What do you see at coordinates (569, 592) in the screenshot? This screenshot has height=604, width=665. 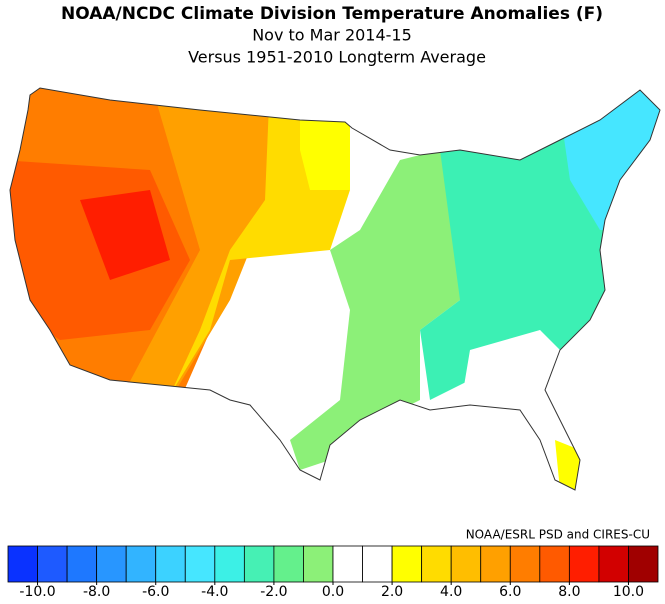 I see `colorbar-label: 8.0` at bounding box center [569, 592].